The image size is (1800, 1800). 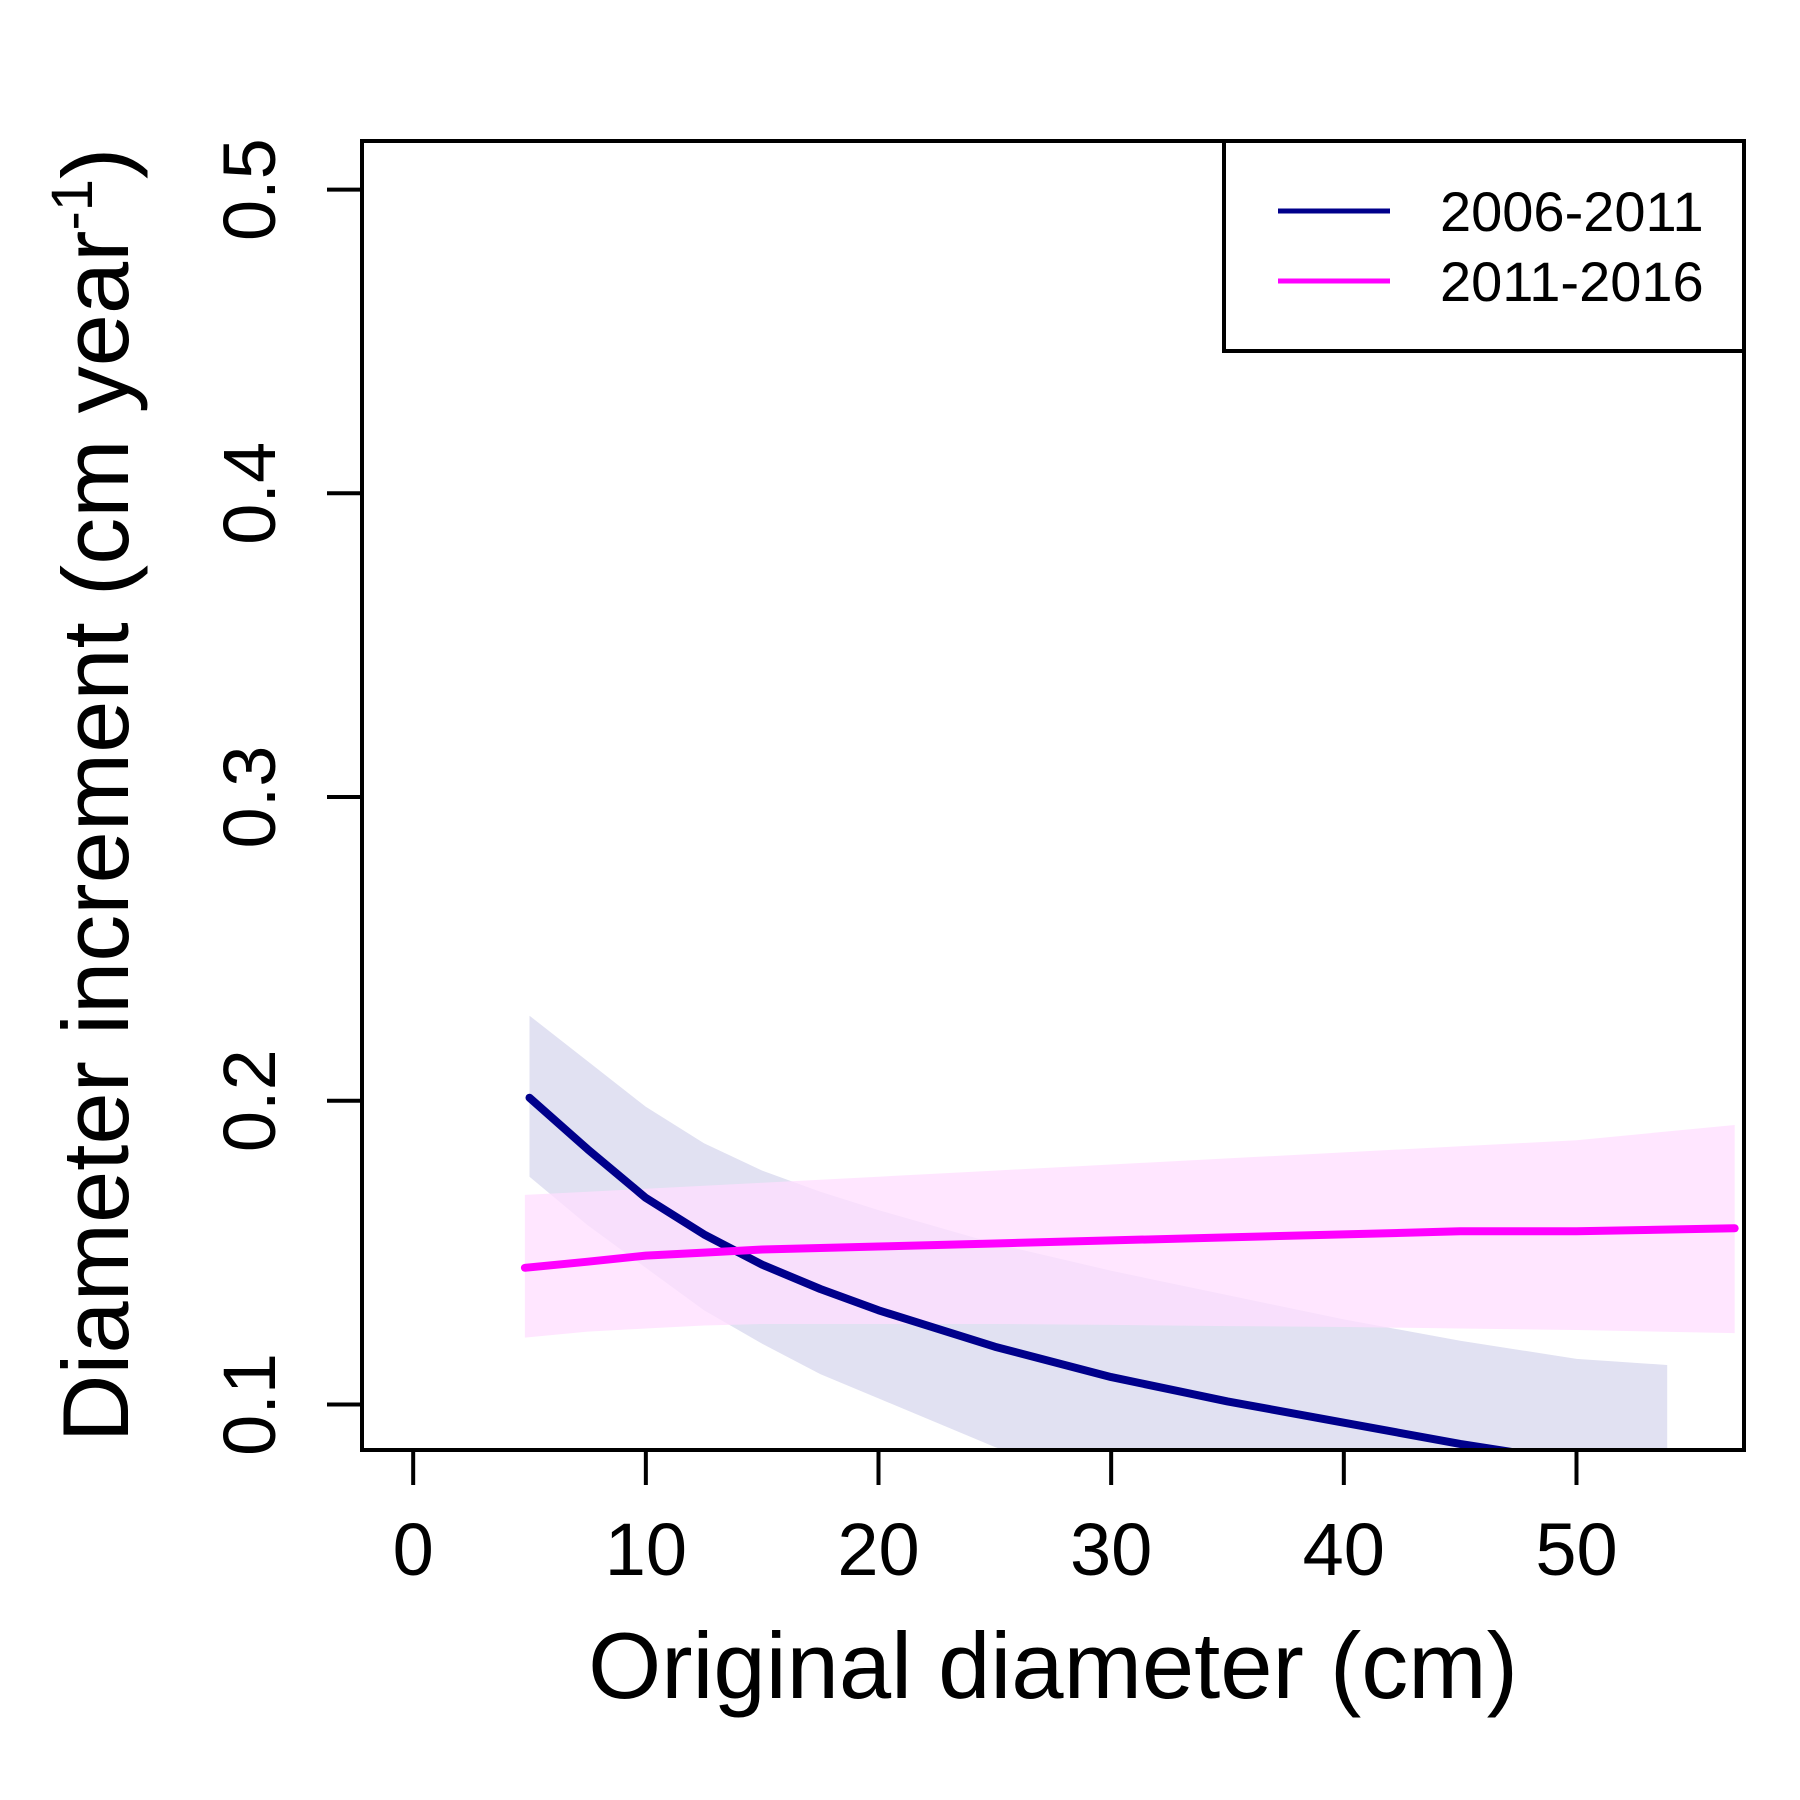 What do you see at coordinates (1053, 1665) in the screenshot?
I see `x-axis-title: Original diameter (cm)` at bounding box center [1053, 1665].